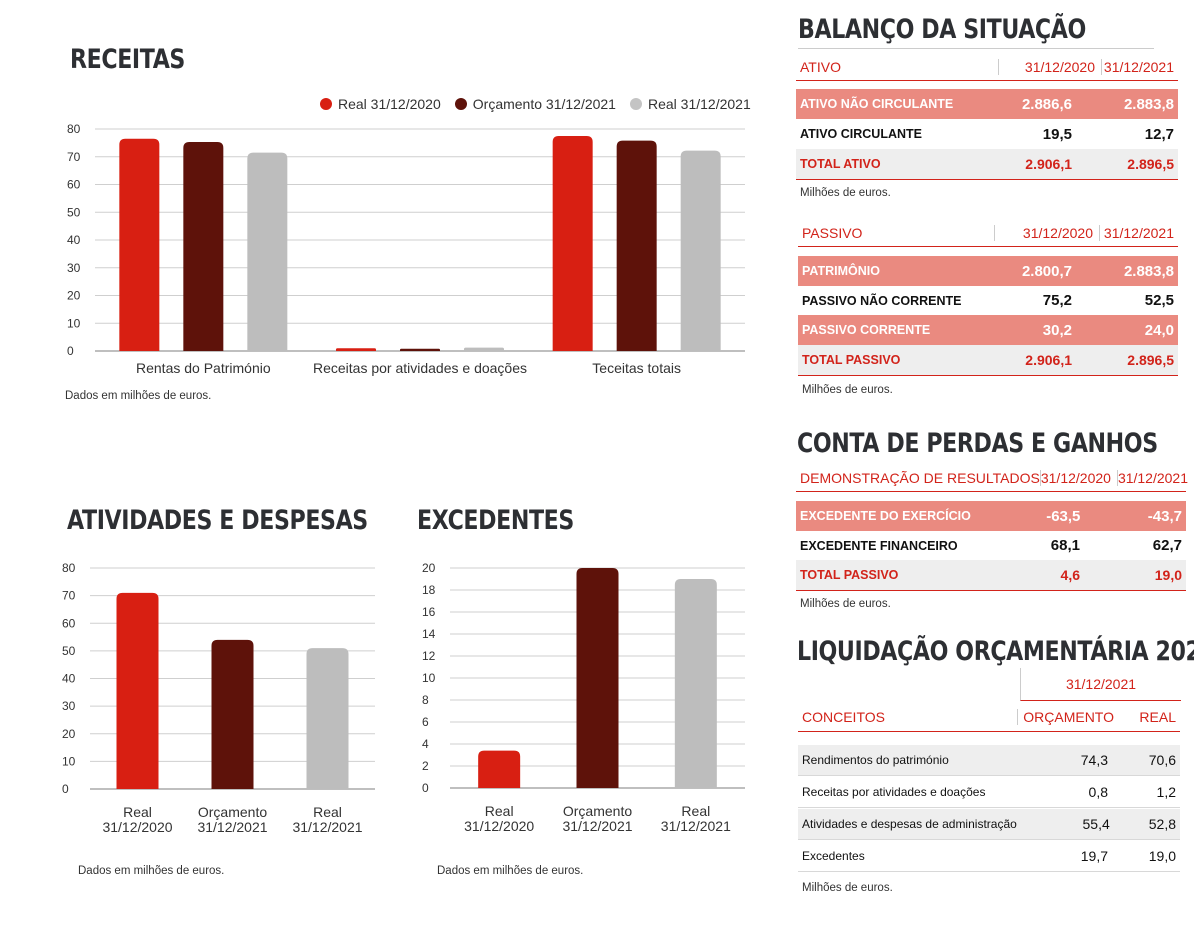 The height and width of the screenshot is (927, 1194). What do you see at coordinates (861, 134) in the screenshot?
I see `row-label: ATIVO CIRCULANTE` at bounding box center [861, 134].